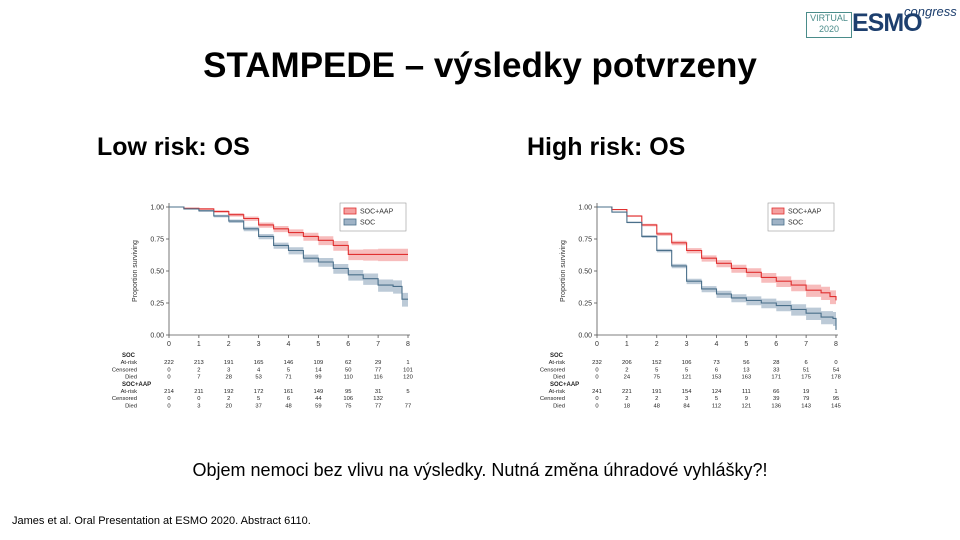  What do you see at coordinates (378, 406) in the screenshot?
I see `risk-cell: 77` at bounding box center [378, 406].